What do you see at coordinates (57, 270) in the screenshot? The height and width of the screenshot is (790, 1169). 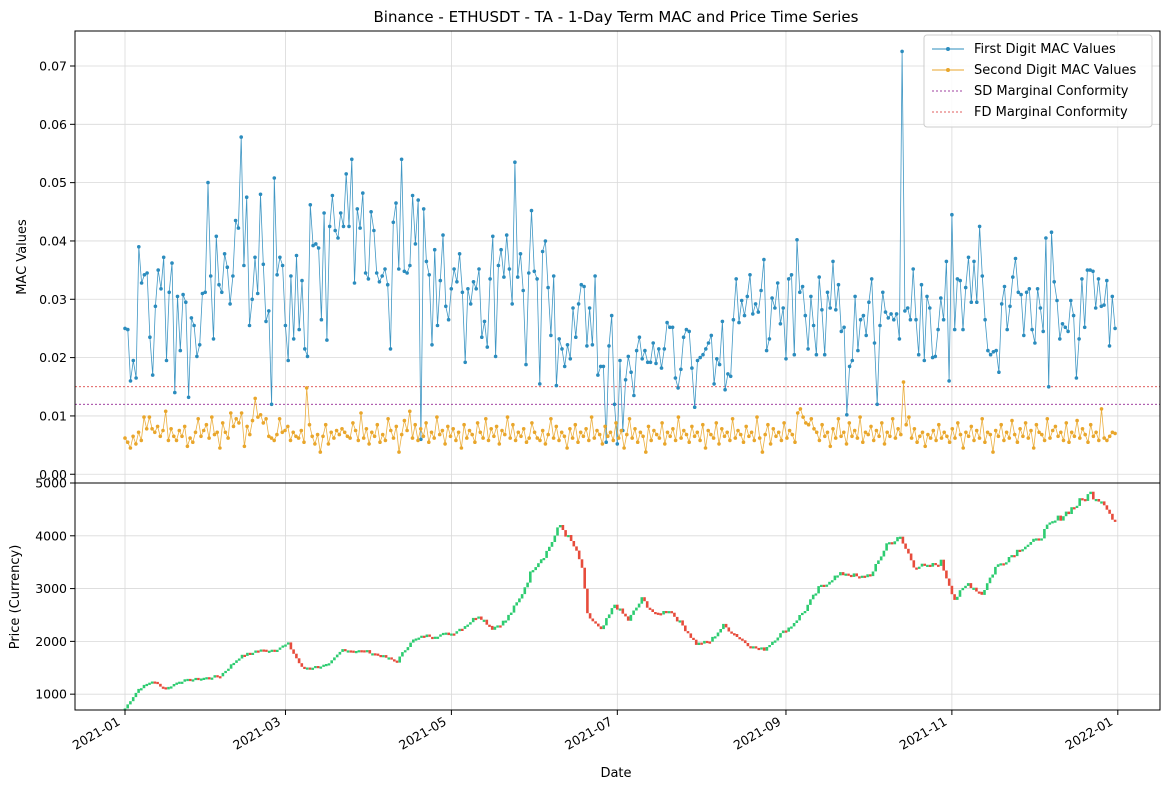 I see `mac-y-ticks: 0.00 0.01 0.02 0.03 0.04 0.05 0.06 0.07` at bounding box center [57, 270].